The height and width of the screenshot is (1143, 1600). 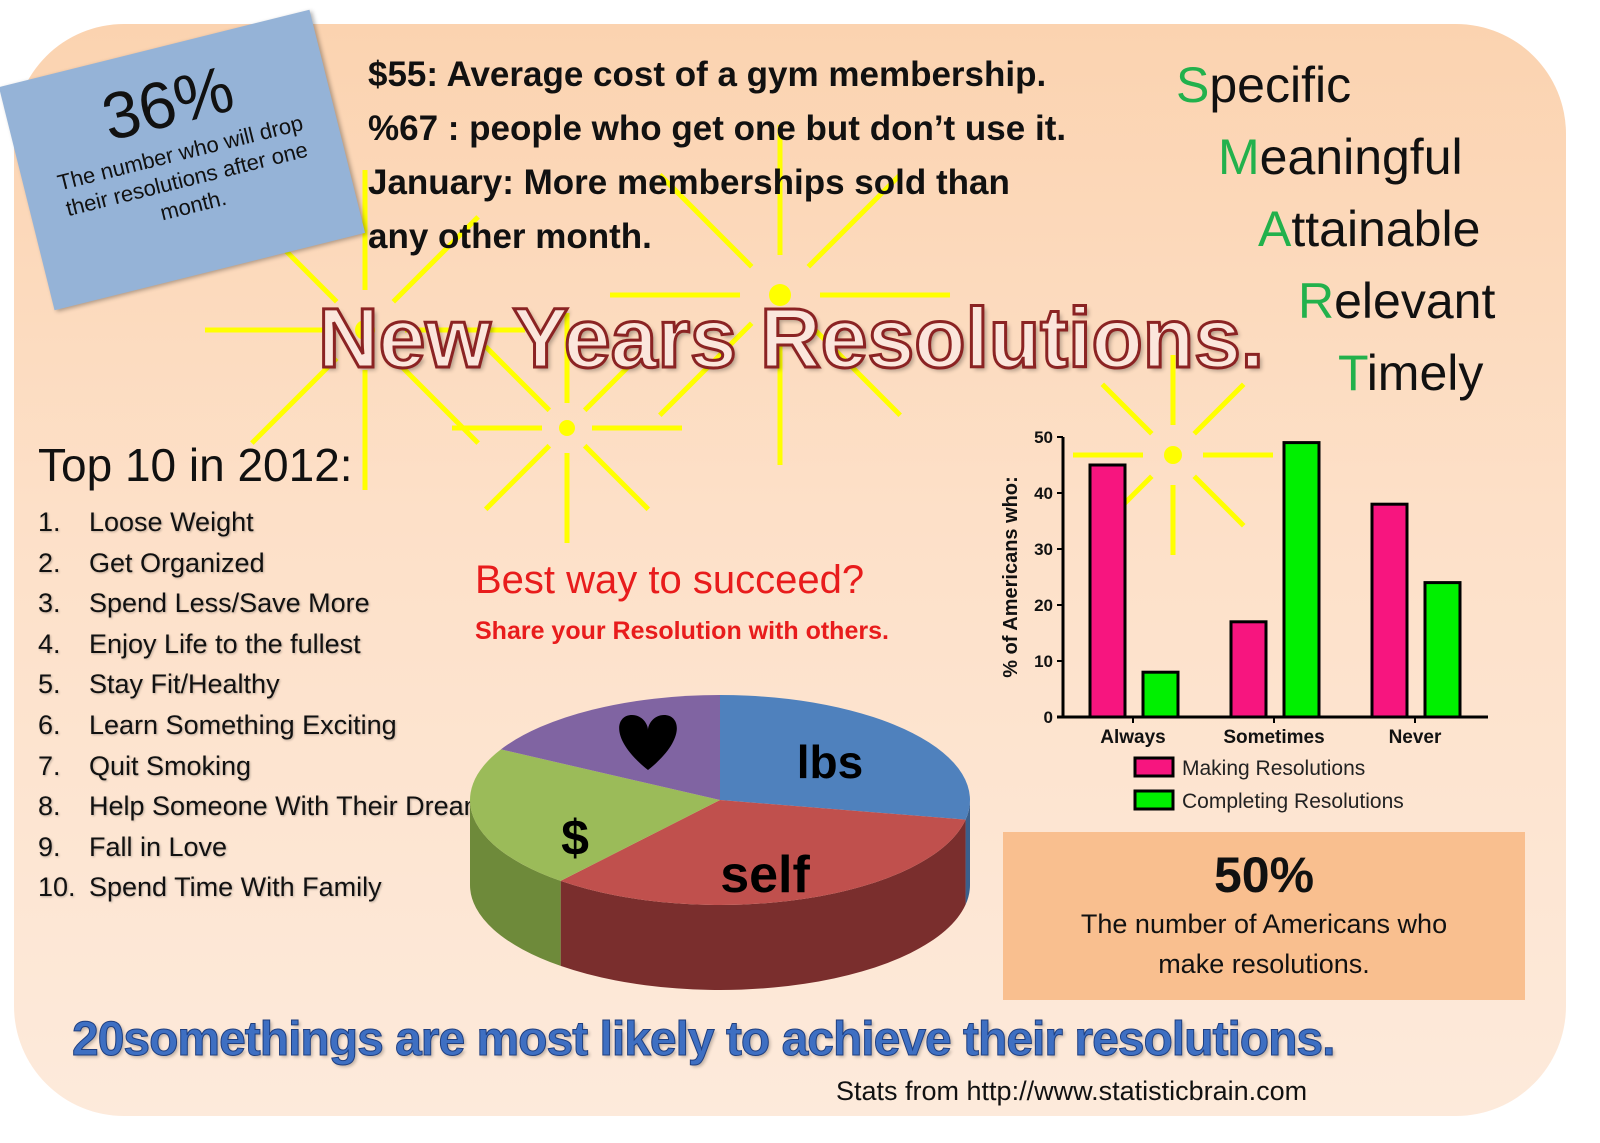 I want to click on item-text: Quit Smoking, so click(x=170, y=765).